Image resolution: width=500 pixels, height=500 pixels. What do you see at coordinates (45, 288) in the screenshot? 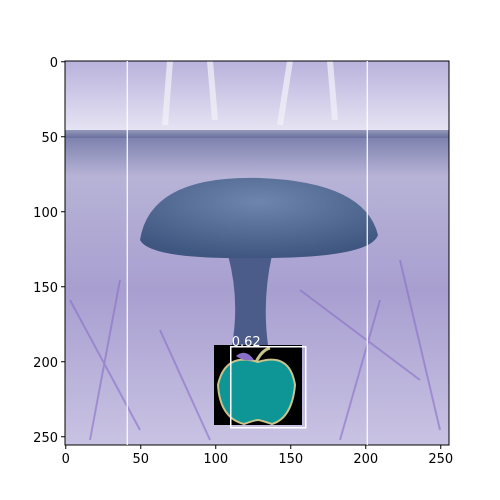
I see `y-tick-label: 150` at bounding box center [45, 288].